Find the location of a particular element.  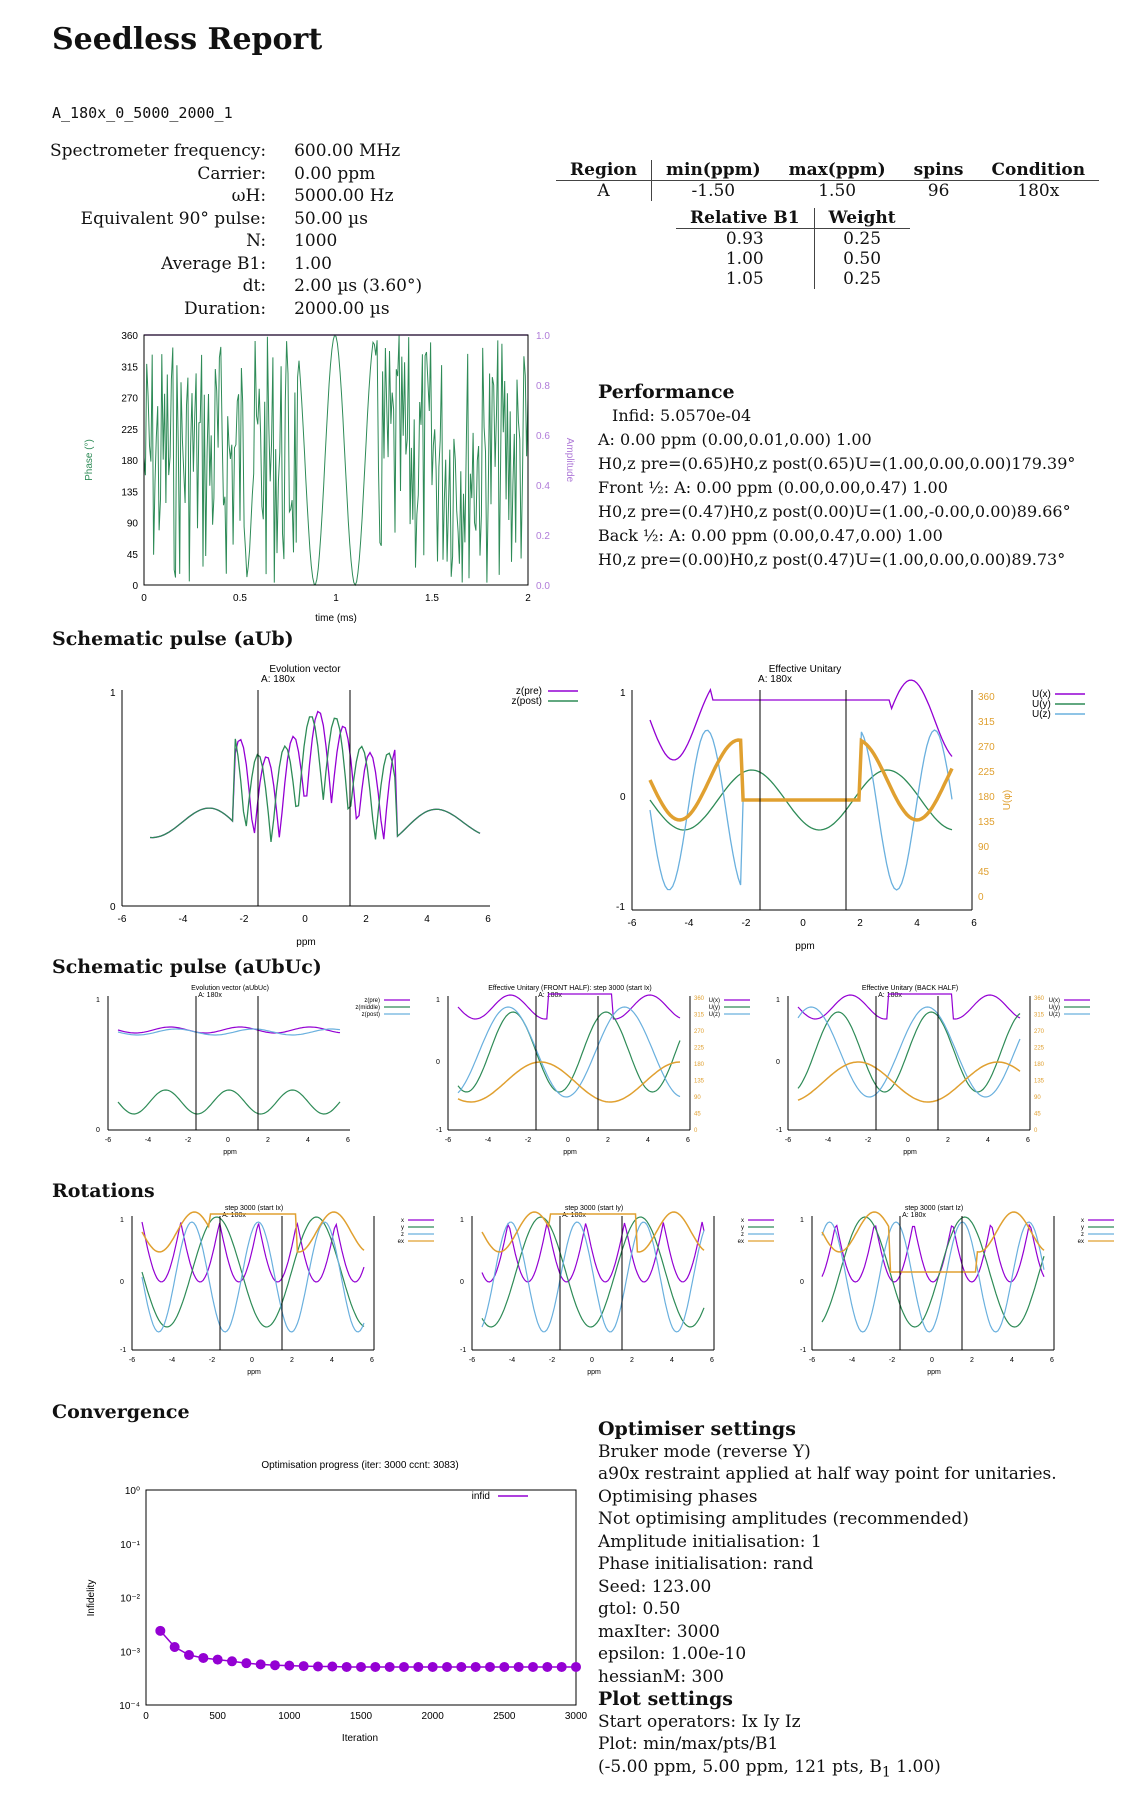

section-rotations: Rotations is located at coordinates (103, 1191).